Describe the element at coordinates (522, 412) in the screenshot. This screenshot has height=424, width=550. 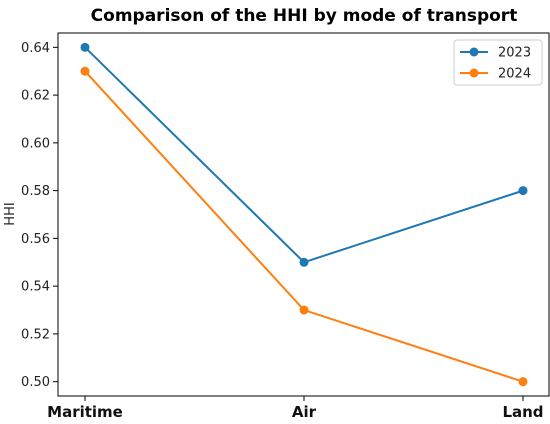
I see `x-tick-label: Land` at that location.